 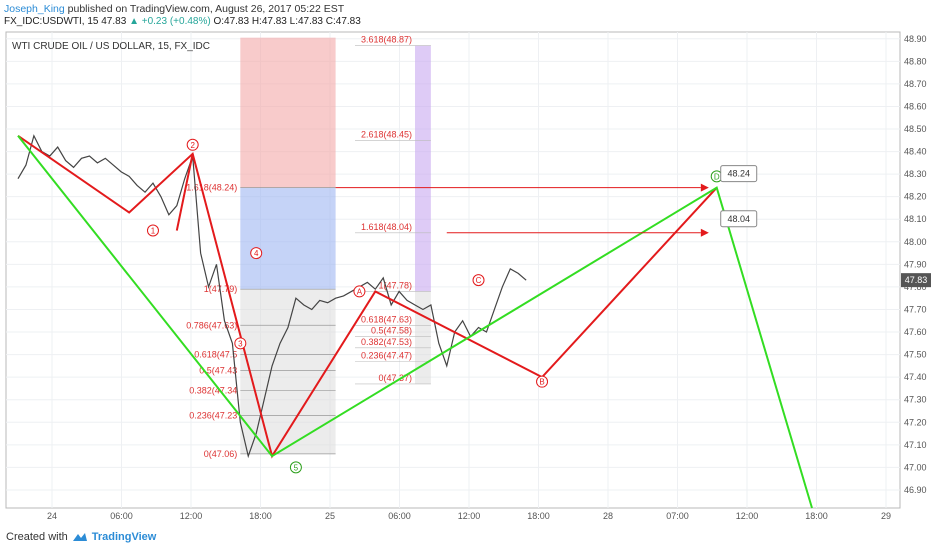 What do you see at coordinates (915, 445) in the screenshot?
I see `y-tick-label: 47.10` at bounding box center [915, 445].